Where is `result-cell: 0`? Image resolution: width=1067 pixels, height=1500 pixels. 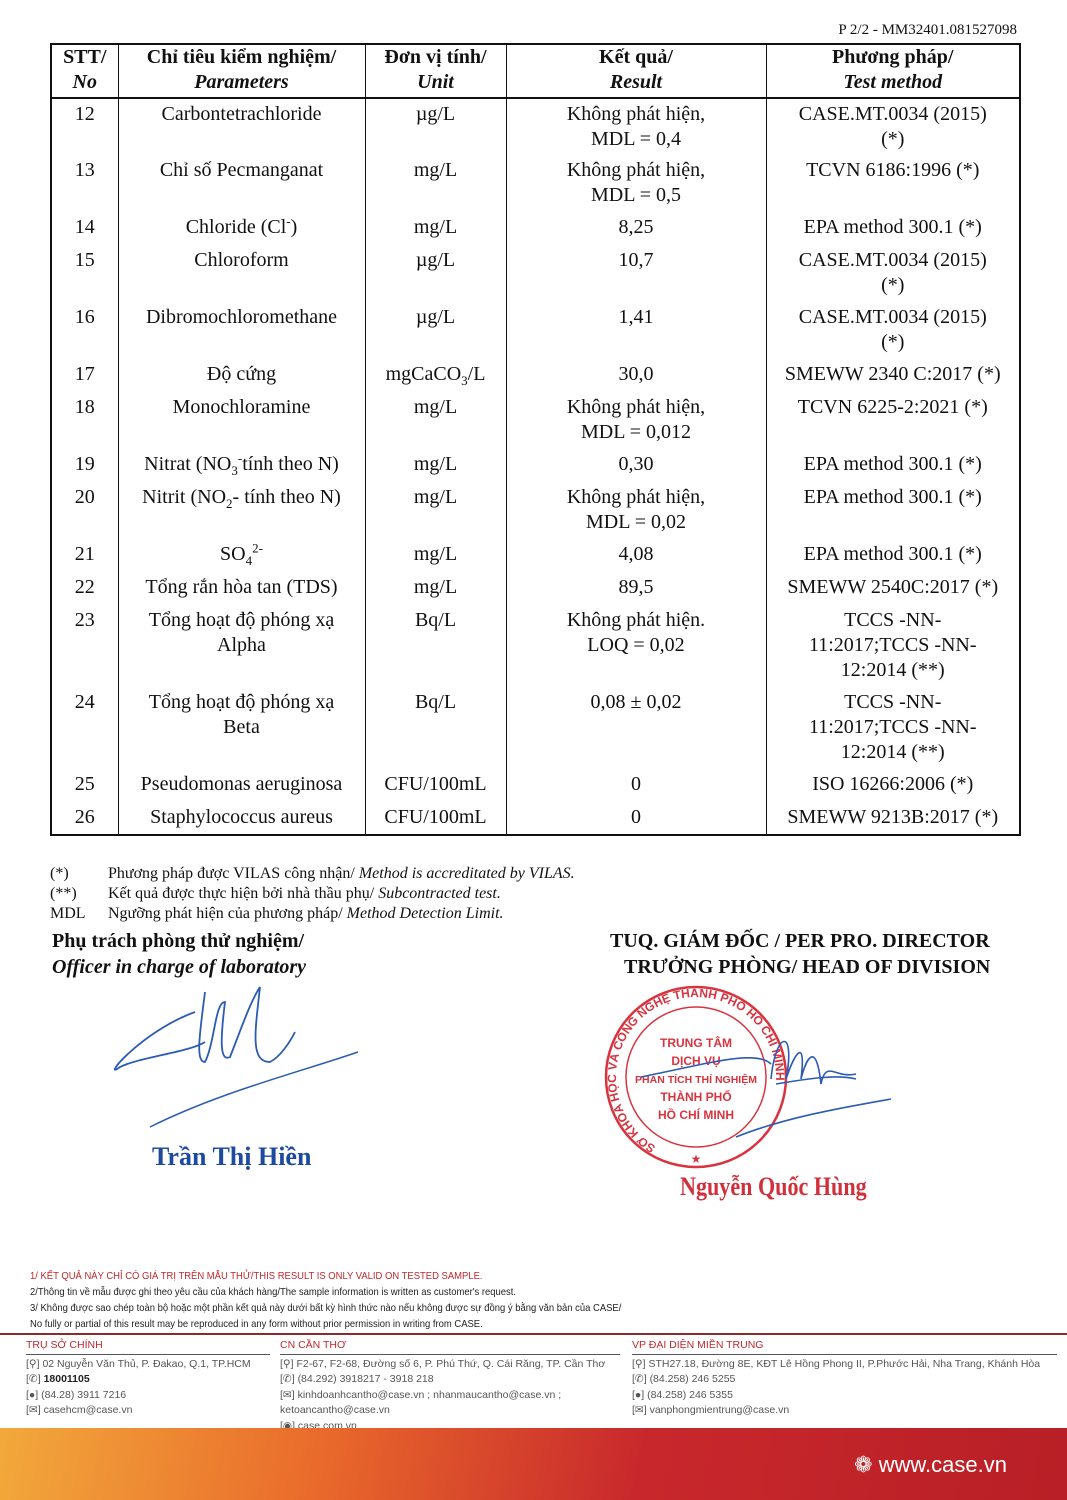
result-cell: 0 is located at coordinates (636, 785).